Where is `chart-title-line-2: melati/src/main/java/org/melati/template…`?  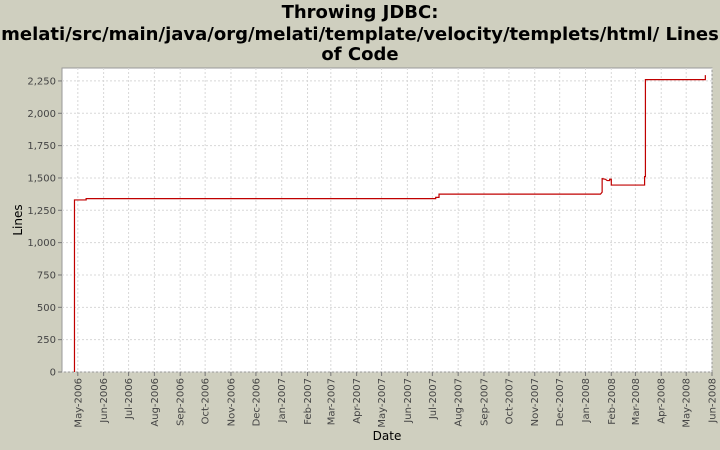
chart-title-line-2: melati/src/main/java/org/melati/template… is located at coordinates (360, 34).